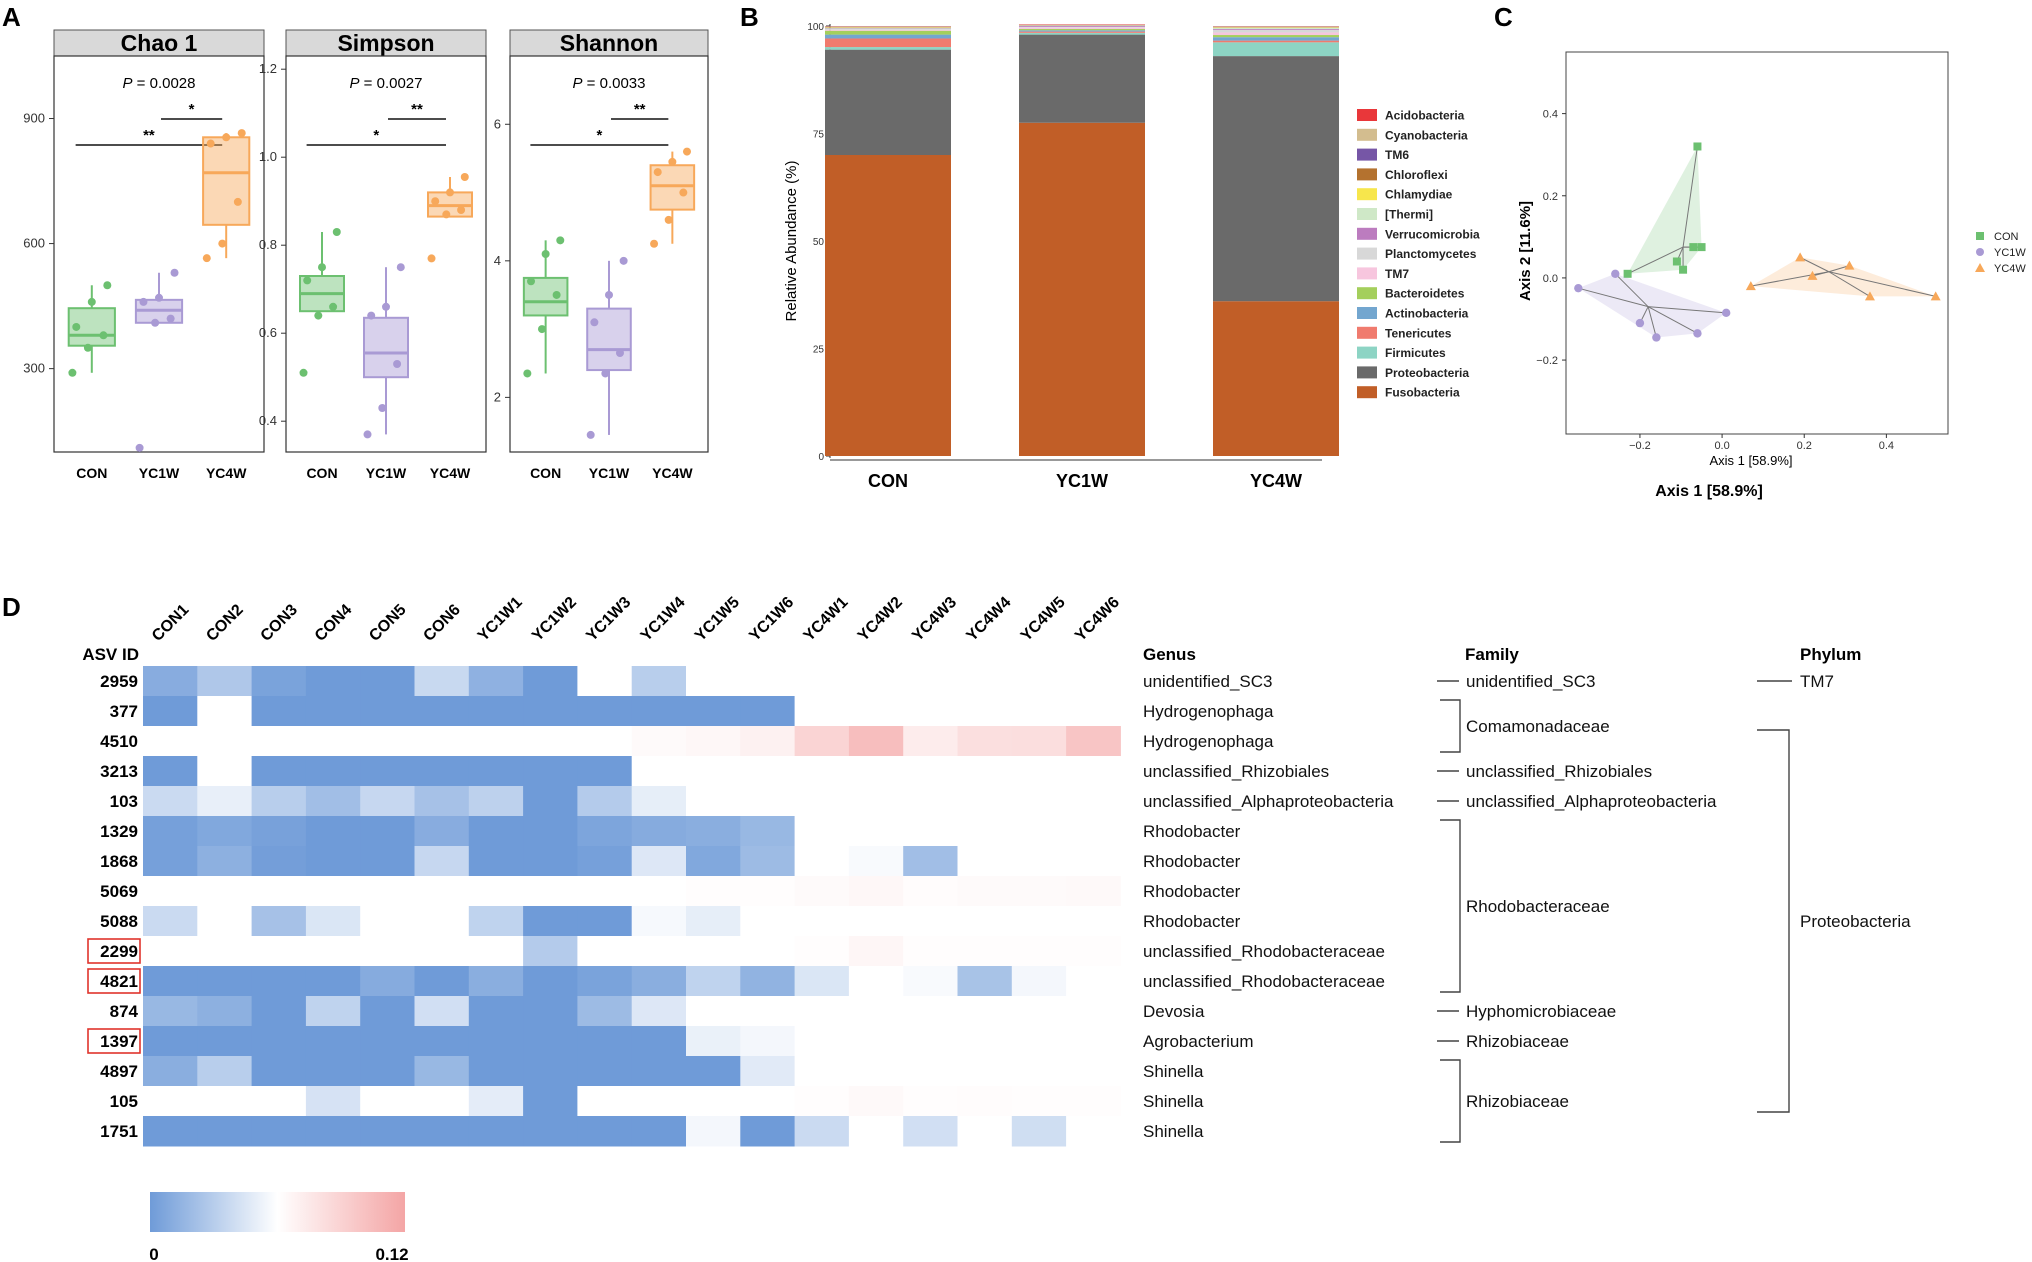 The image size is (2032, 1262). What do you see at coordinates (268, 332) in the screenshot?
I see `y-tick-label: 0.6` at bounding box center [268, 332].